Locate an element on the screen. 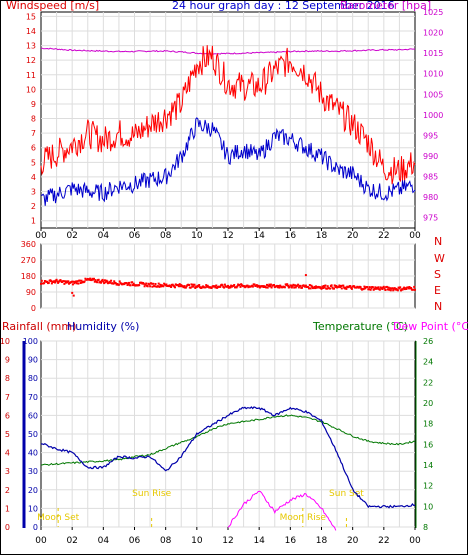  astronomy-markers: Moon Set Sun Rise Moon Rise Sun Set is located at coordinates (200, 508).